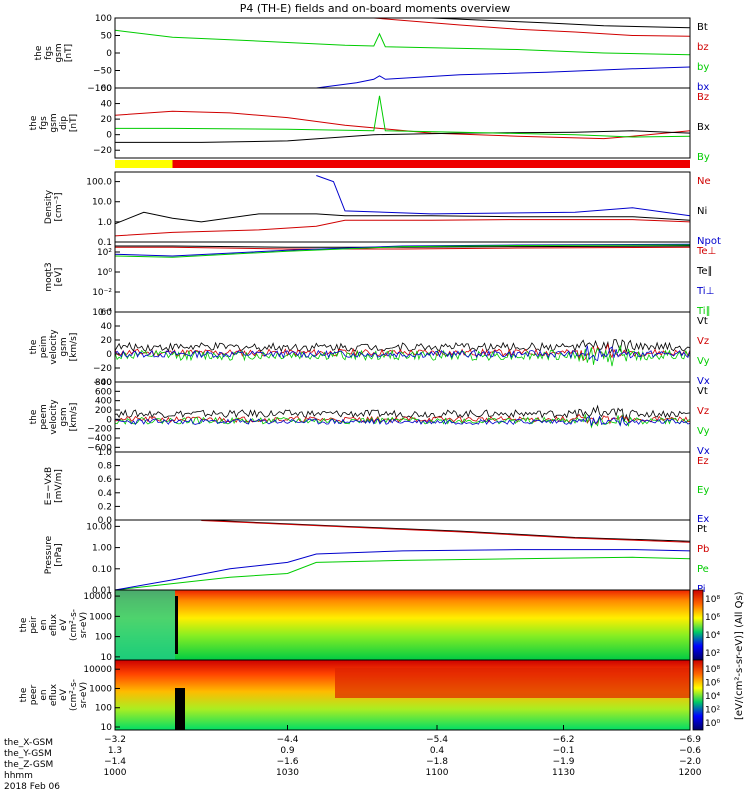 The image size is (750, 800). Describe the element at coordinates (105, 480) in the screenshot. I see `panel-8-ytick-label: 0.6` at that location.